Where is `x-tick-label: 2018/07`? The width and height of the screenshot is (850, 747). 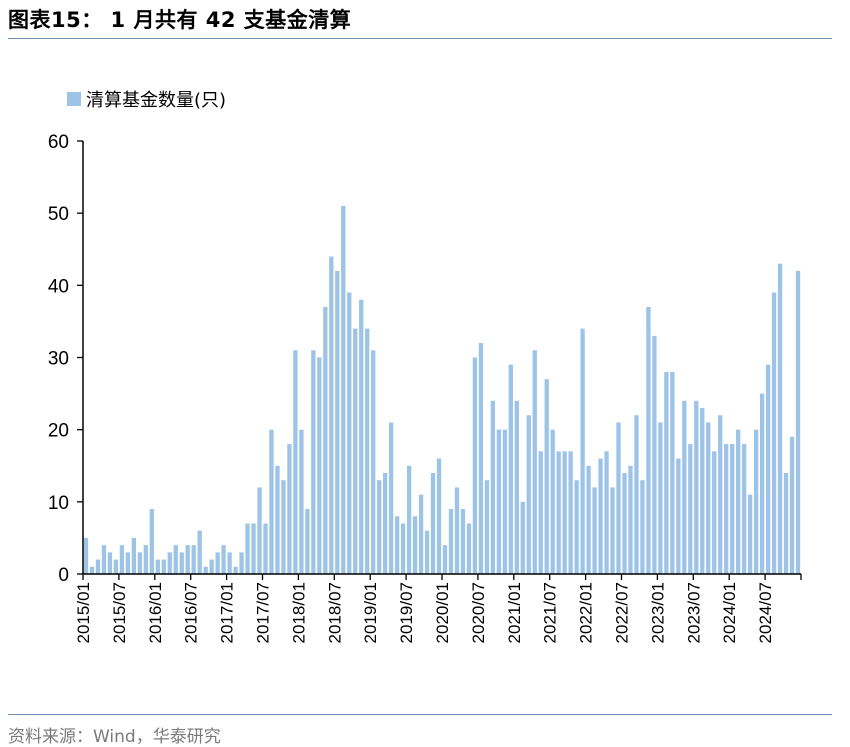 x-tick-label: 2018/07 is located at coordinates (334, 612).